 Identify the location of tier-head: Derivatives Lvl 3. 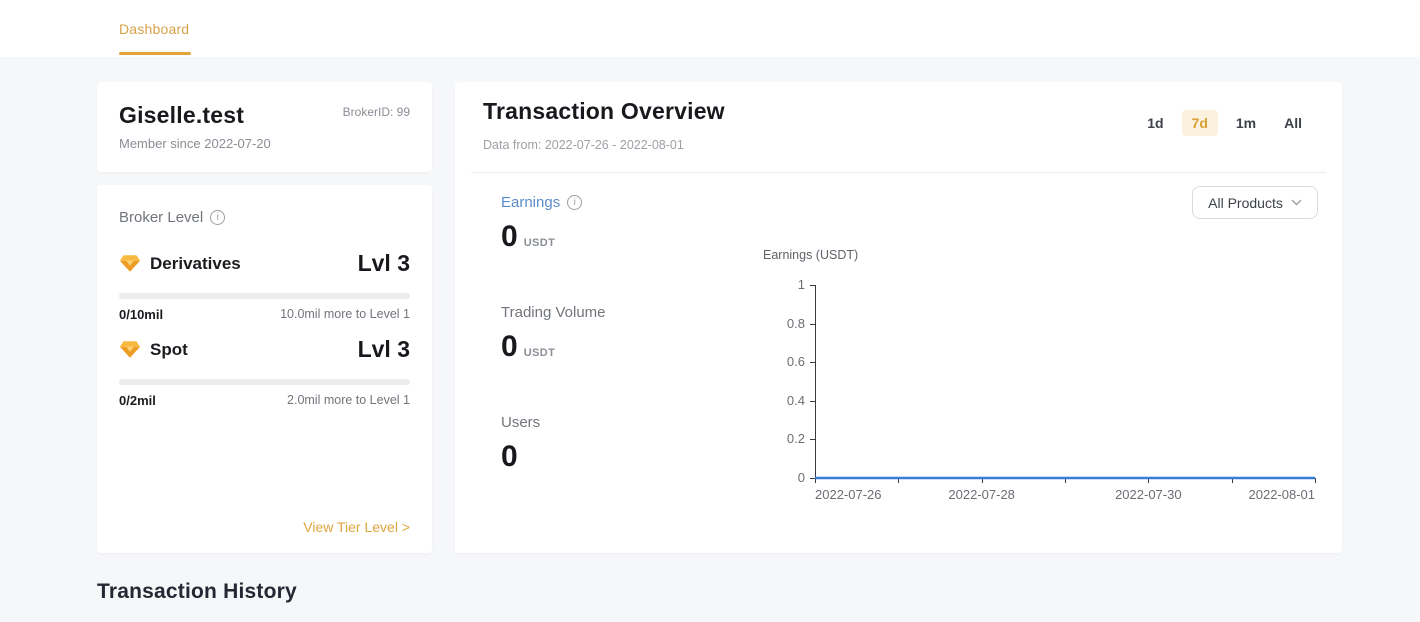
(264, 263).